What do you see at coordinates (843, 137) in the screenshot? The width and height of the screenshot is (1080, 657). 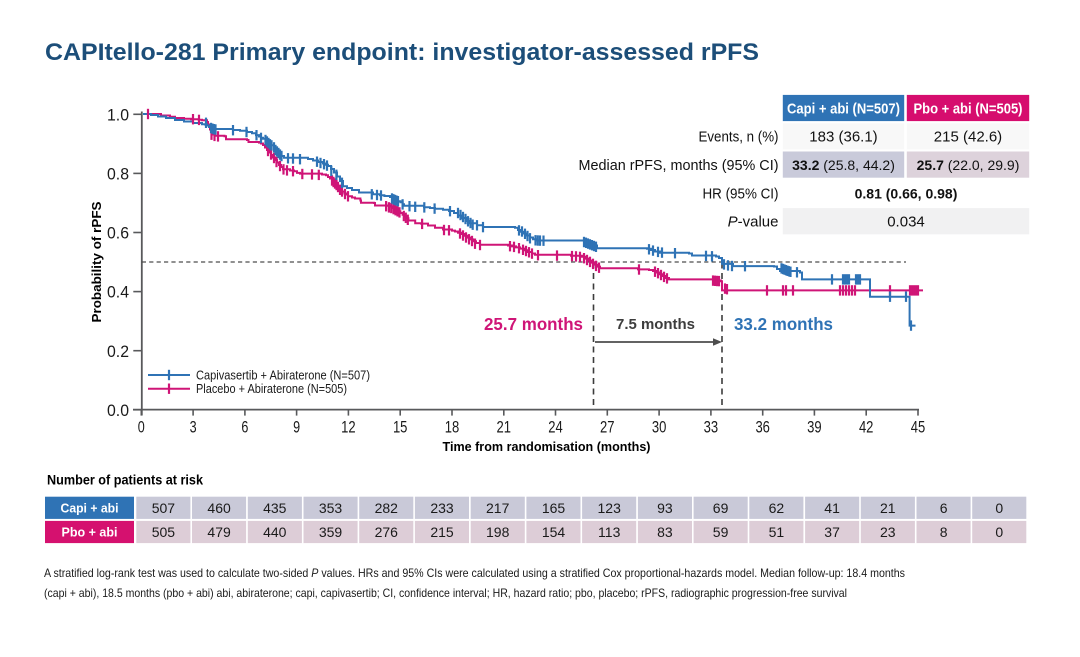 I see `svg-text: 183 (36.1)` at bounding box center [843, 137].